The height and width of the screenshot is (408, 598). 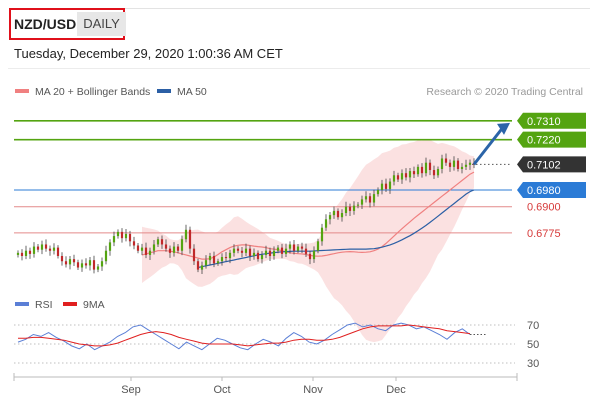 What do you see at coordinates (22, 304) in the screenshot?
I see `rsi-legend-swatch` at bounding box center [22, 304].